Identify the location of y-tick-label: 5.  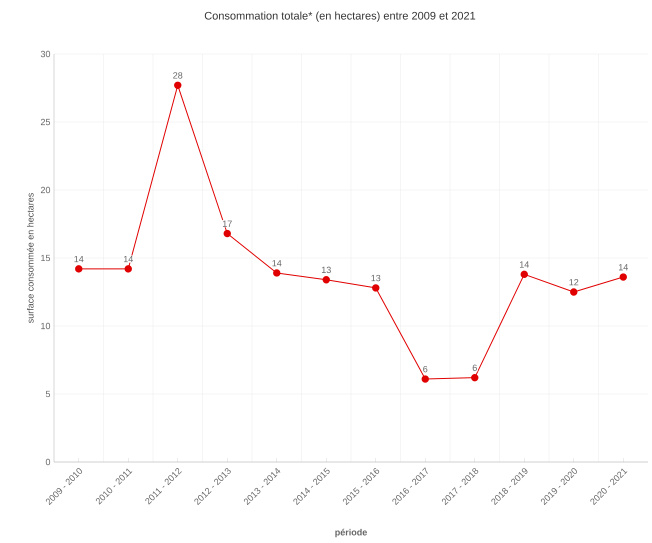
(48, 394).